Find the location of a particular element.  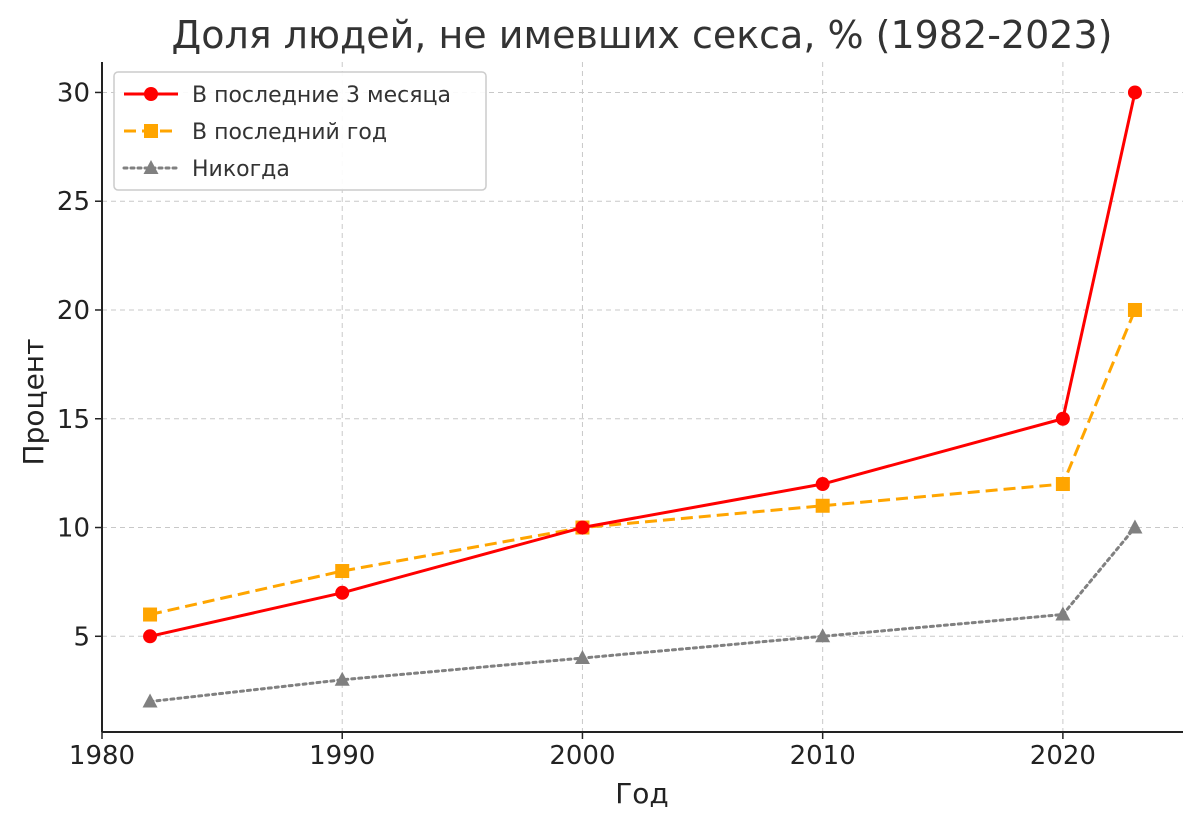

legend-label: В последние 3 месяца is located at coordinates (321, 95).